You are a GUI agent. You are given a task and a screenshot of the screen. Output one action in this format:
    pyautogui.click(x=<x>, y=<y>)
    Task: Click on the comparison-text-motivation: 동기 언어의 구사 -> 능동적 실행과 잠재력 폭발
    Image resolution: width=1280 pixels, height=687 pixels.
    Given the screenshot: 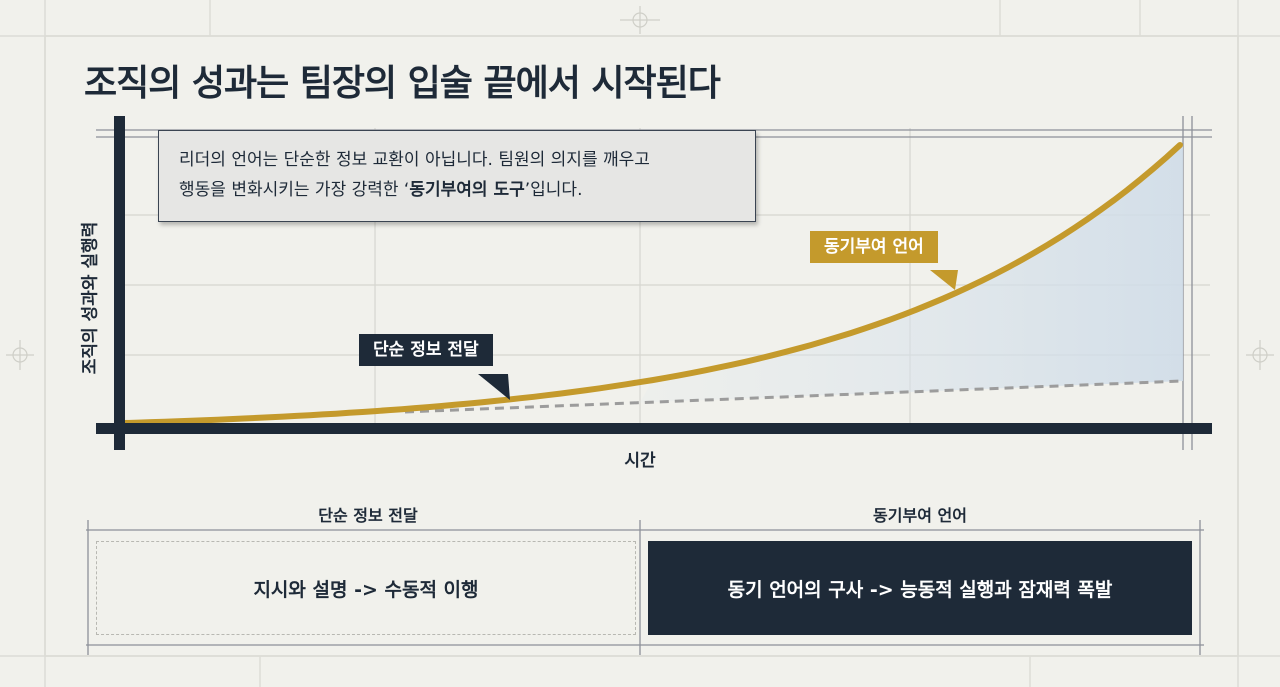 What is the action you would take?
    pyautogui.click(x=920, y=589)
    